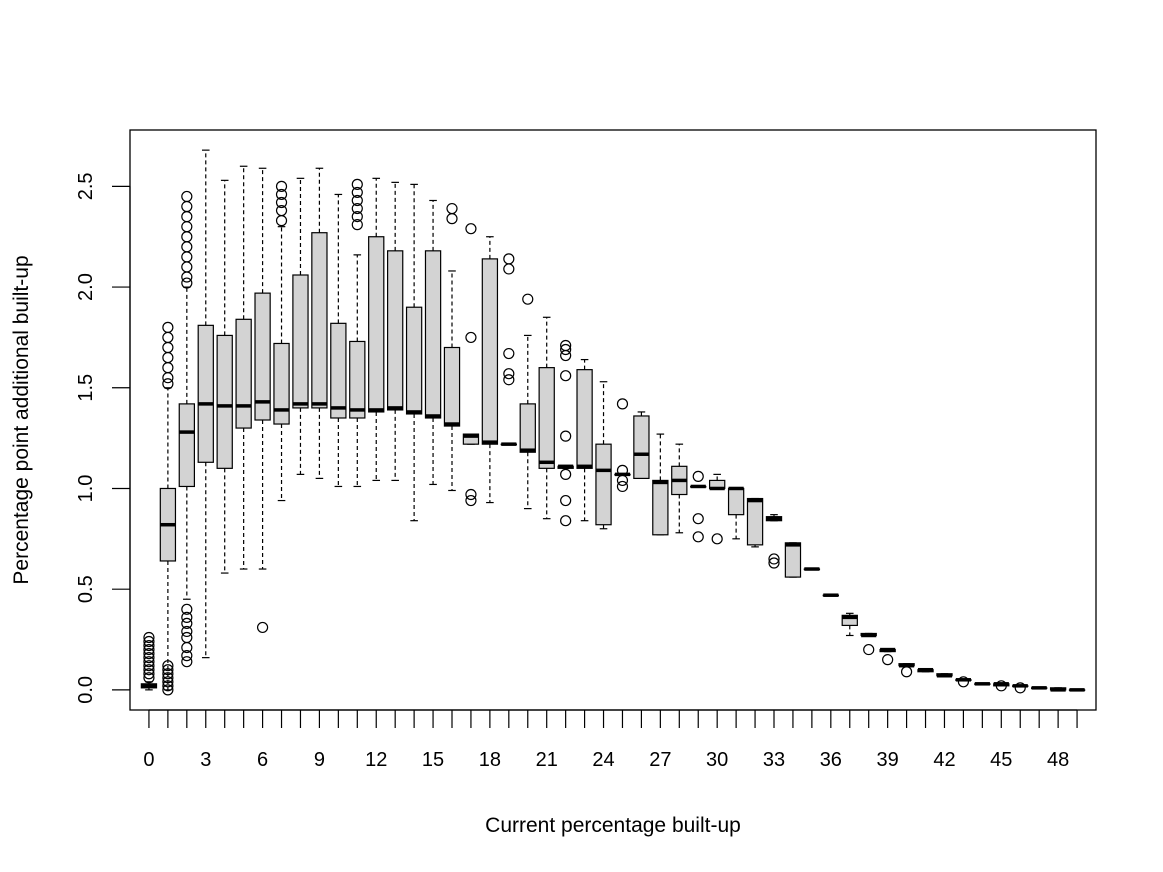 This screenshot has width=1163, height=872. Describe the element at coordinates (262, 760) in the screenshot. I see `x-tick-label: 6` at that location.